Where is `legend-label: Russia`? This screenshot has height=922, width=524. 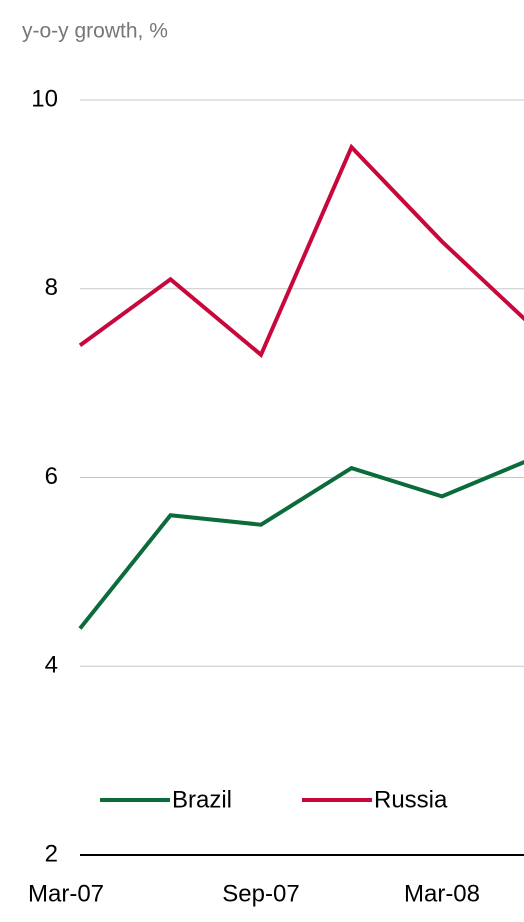
legend-label: Russia is located at coordinates (411, 799).